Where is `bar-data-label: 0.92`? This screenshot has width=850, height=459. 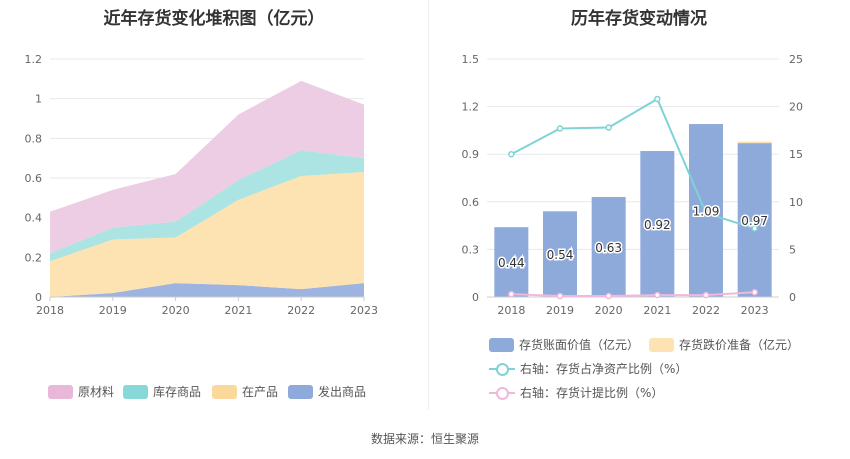 bar-data-label: 0.92 is located at coordinates (657, 225).